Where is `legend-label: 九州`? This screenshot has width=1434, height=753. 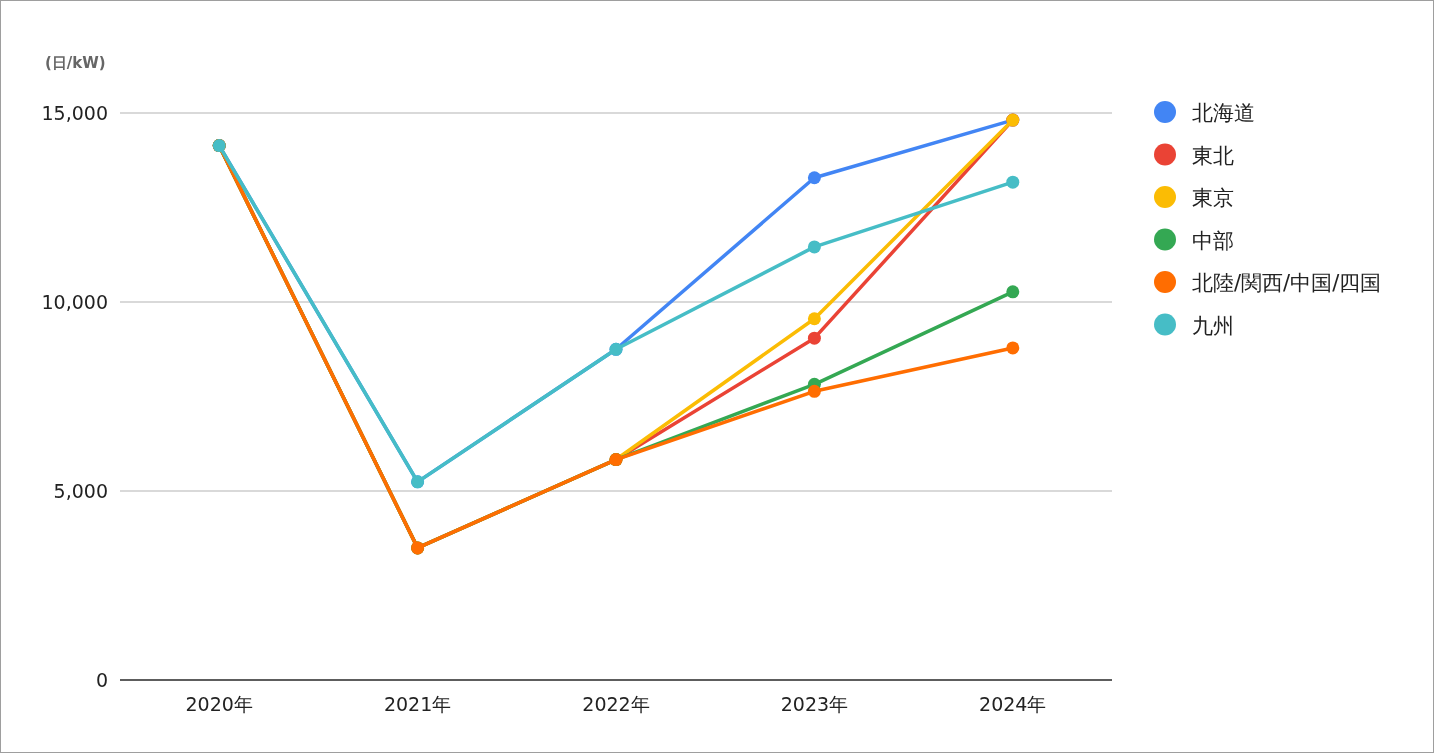 legend-label: 九州 is located at coordinates (1213, 325).